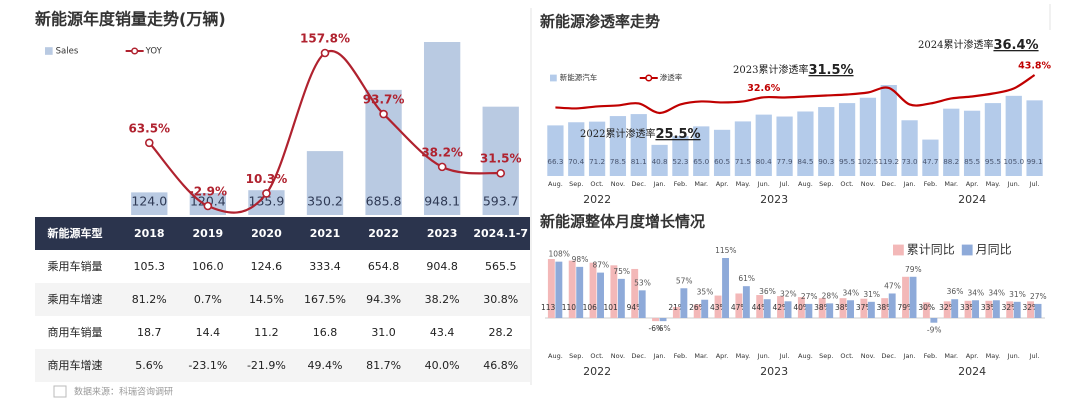  What do you see at coordinates (910, 161) in the screenshot?
I see `bar-value-label: 73.0` at bounding box center [910, 161].